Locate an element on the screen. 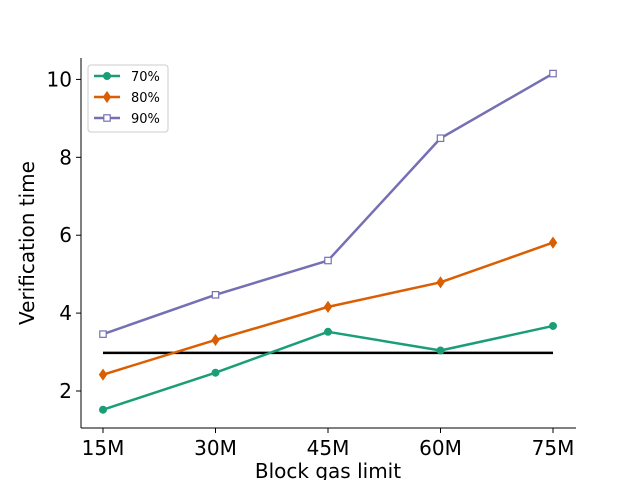 The width and height of the screenshot is (640, 480). y-tick-label: 10 is located at coordinates (59, 79).